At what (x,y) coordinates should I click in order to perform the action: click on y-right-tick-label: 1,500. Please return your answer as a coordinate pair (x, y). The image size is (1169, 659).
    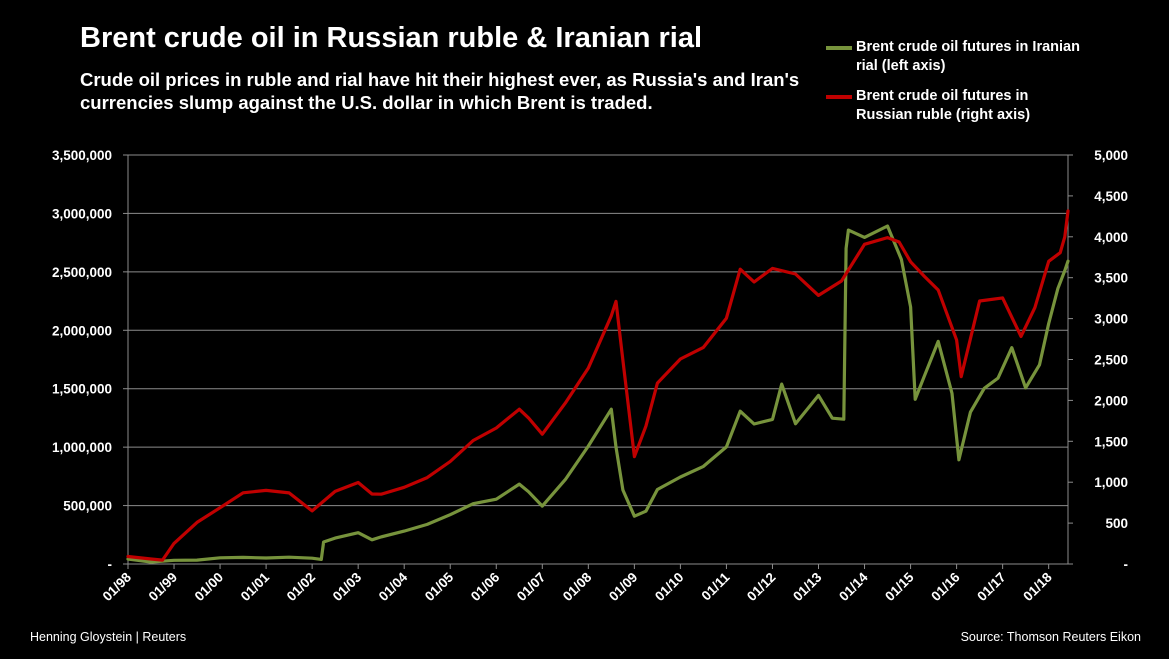
    Looking at the image, I should click on (1111, 441).